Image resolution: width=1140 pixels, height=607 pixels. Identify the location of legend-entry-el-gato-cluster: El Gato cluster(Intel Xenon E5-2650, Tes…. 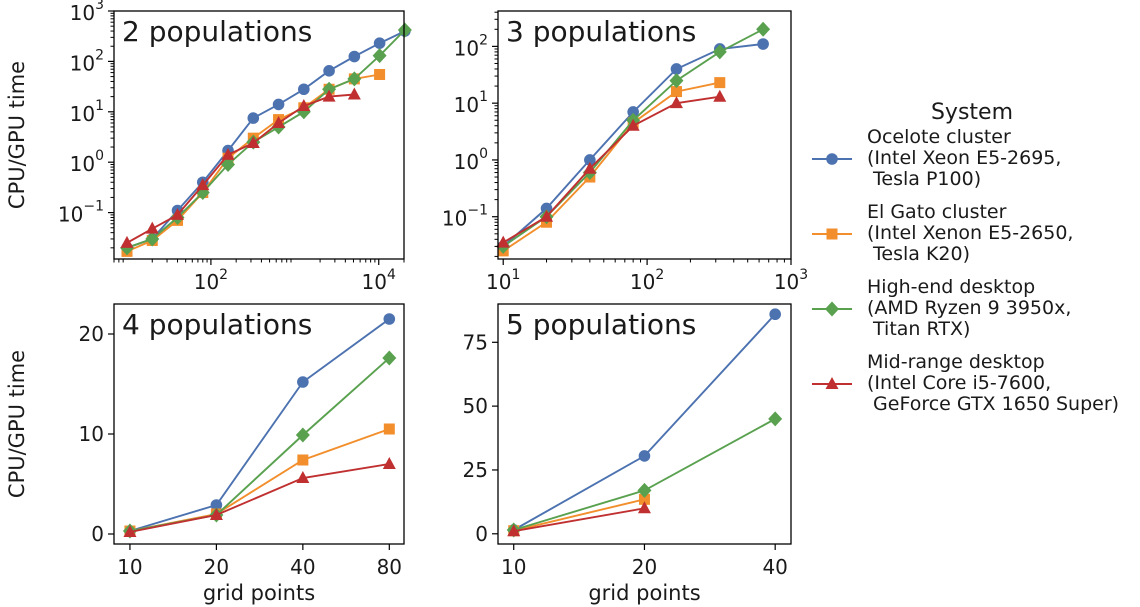
(942, 233).